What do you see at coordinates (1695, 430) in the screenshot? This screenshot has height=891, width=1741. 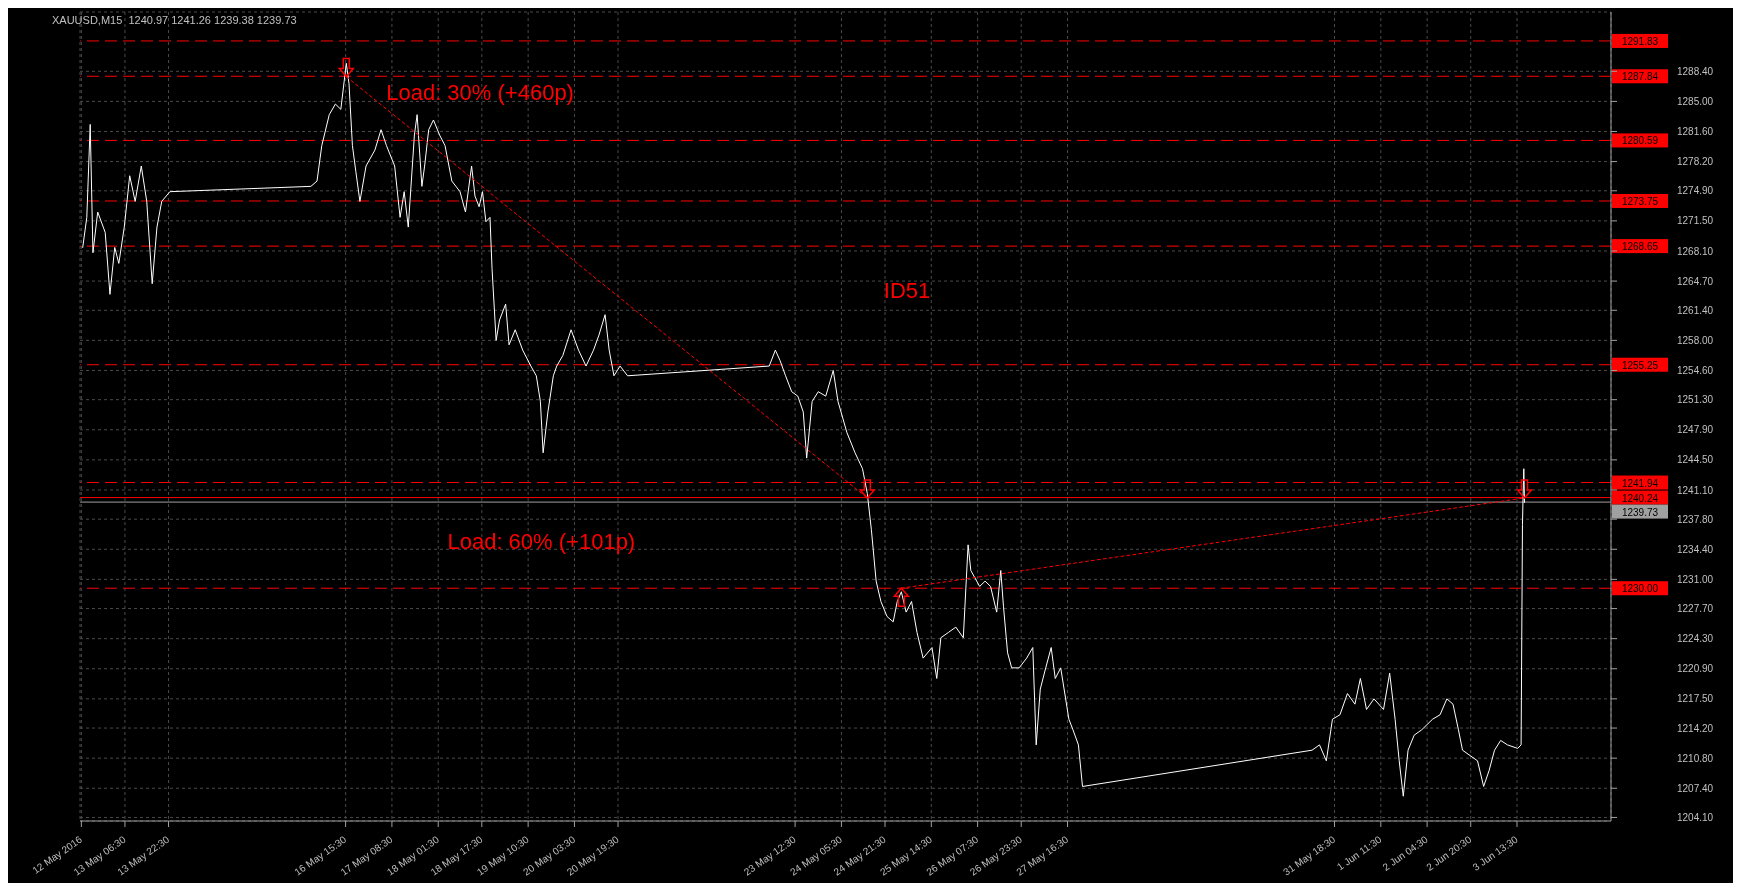 I see `y-tick-label: 1247.90` at bounding box center [1695, 430].